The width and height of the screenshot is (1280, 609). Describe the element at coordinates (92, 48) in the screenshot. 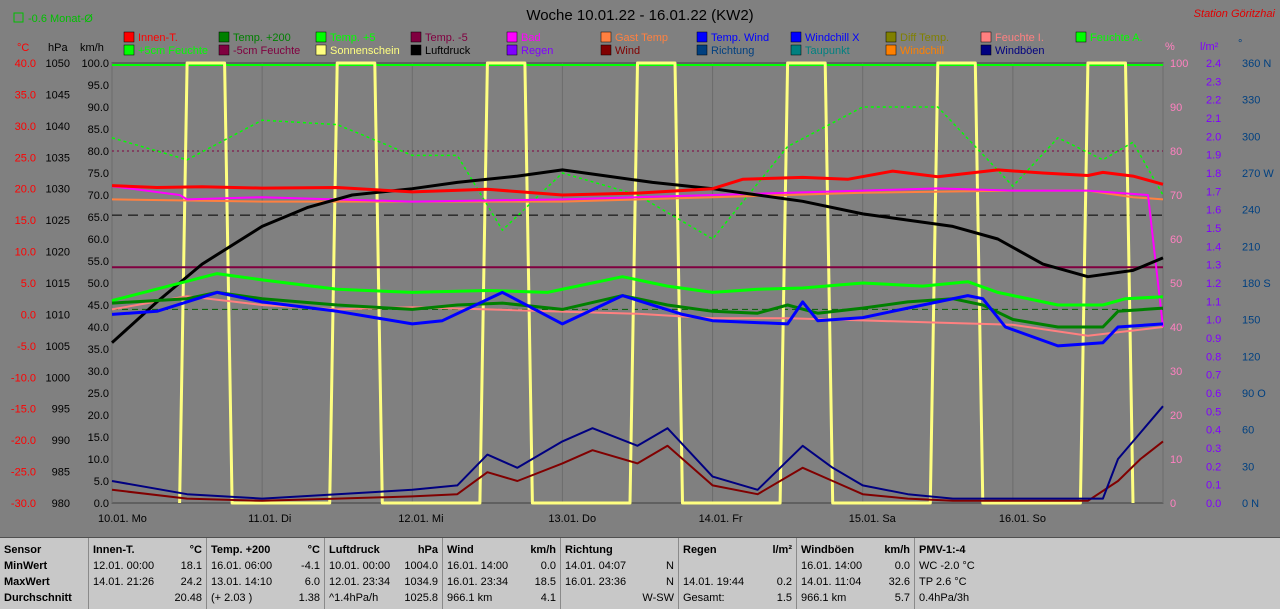

I see `wind-unit-label: km/h` at that location.